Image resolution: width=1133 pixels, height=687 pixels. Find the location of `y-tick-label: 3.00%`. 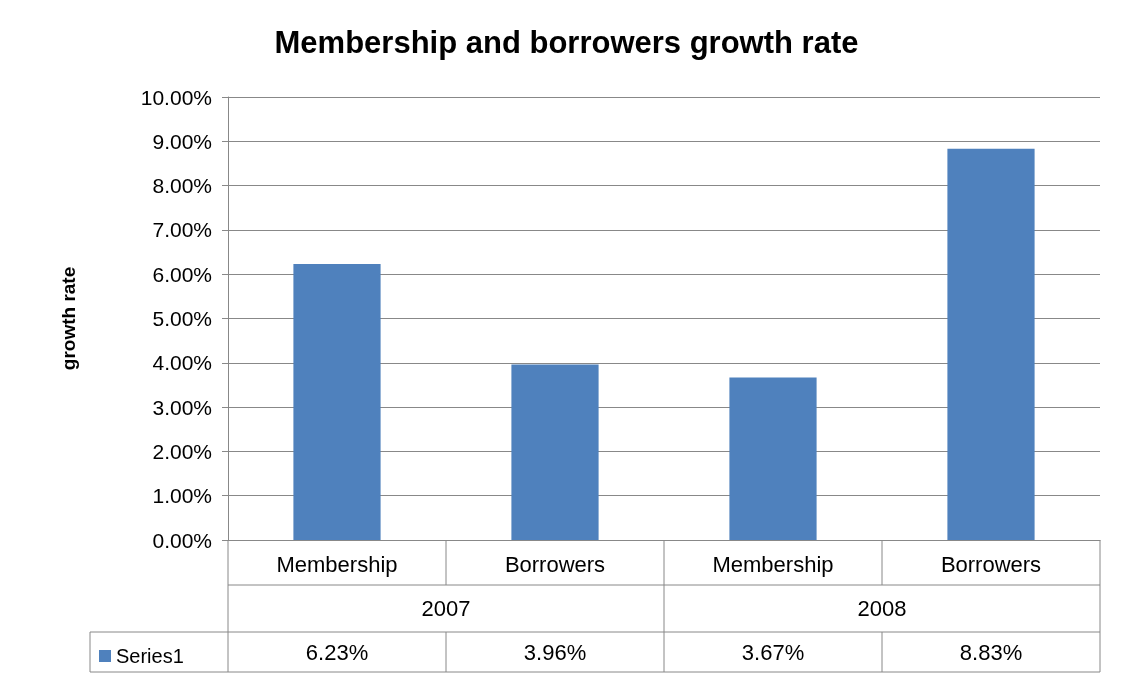

y-tick-label: 3.00% is located at coordinates (182, 407).